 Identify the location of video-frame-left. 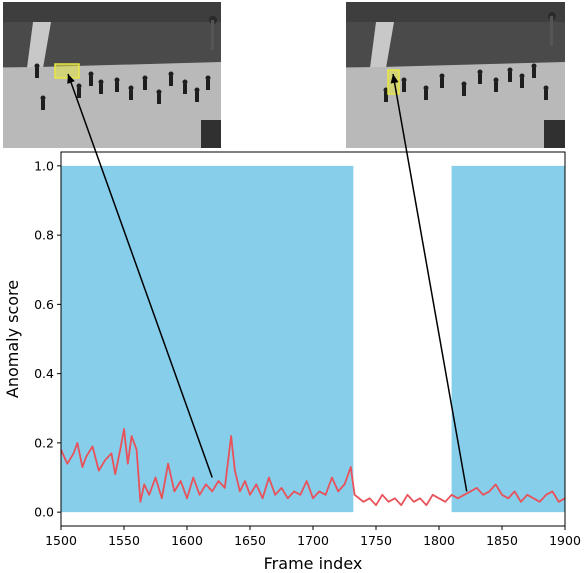
(112, 75).